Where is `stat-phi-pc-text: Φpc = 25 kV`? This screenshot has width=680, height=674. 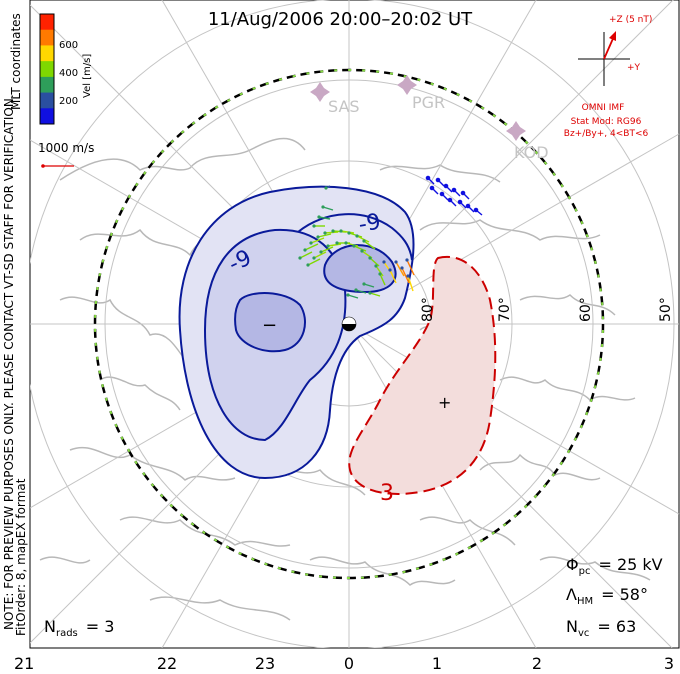 stat-phi-pc-text: Φpc = 25 kV is located at coordinates (614, 566).